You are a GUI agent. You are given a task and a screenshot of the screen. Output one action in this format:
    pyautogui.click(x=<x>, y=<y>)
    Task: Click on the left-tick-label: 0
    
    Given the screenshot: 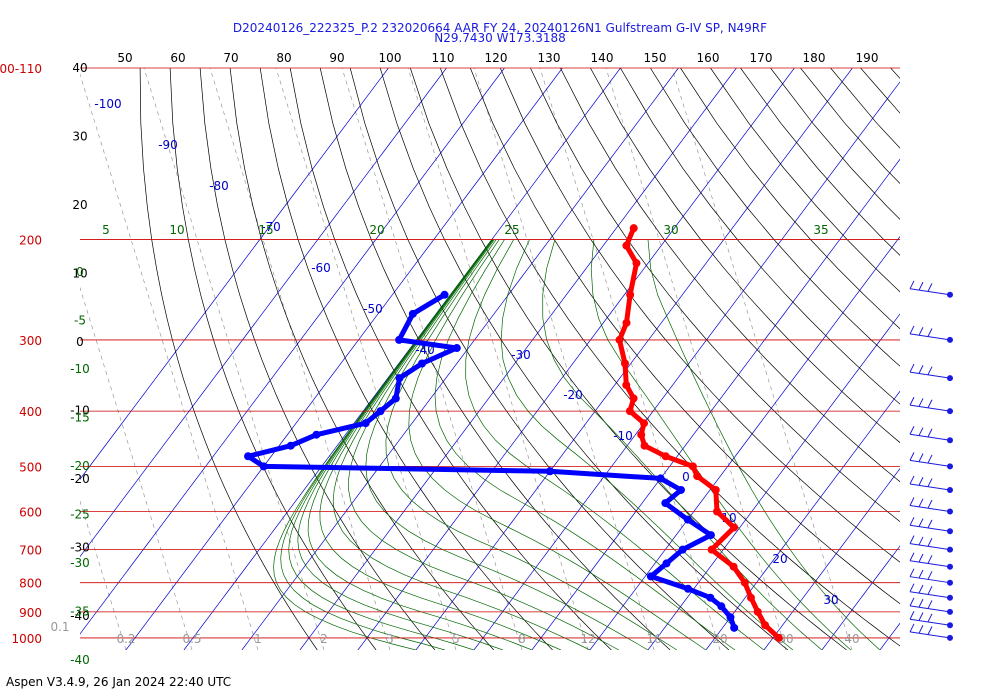 What is the action you would take?
    pyautogui.click(x=80, y=342)
    